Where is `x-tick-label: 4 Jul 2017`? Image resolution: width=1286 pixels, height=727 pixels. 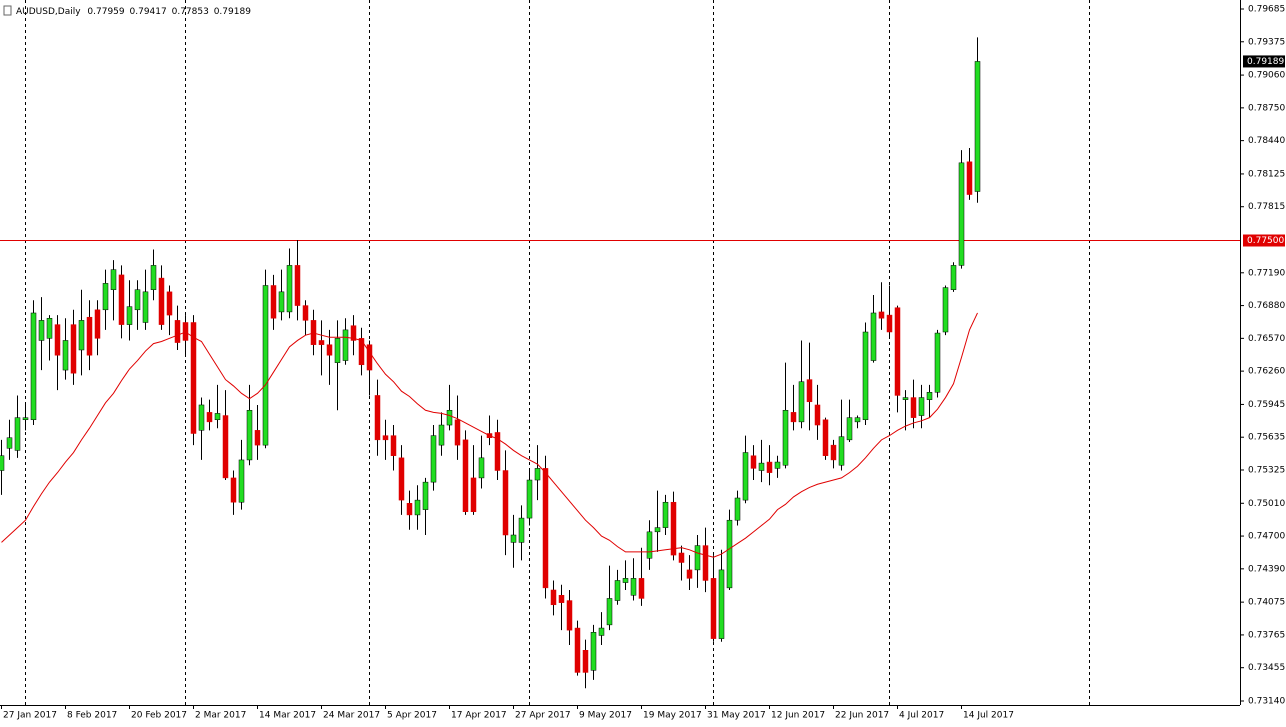 x-tick-label: 4 Jul 2017 is located at coordinates (921, 716).